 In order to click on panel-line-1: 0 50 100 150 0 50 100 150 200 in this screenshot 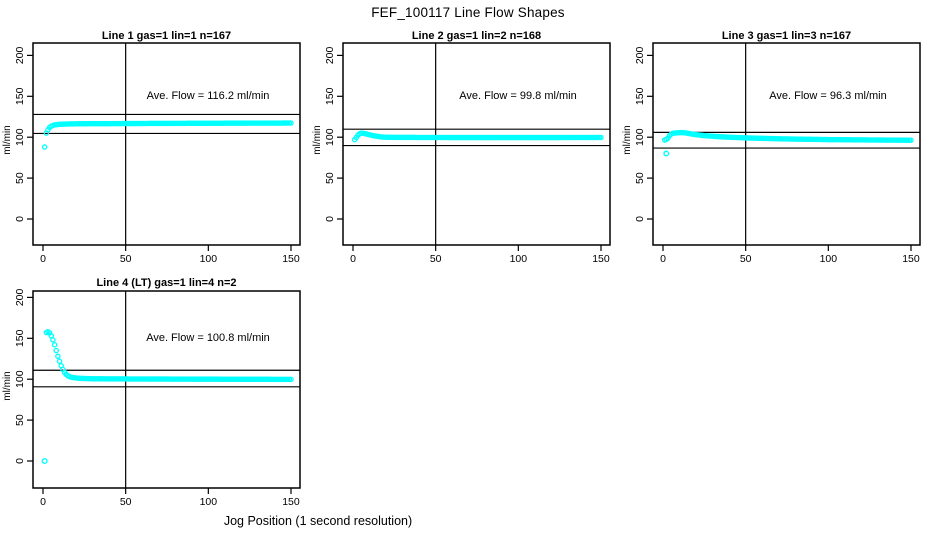, I will do `click(157, 153)`.